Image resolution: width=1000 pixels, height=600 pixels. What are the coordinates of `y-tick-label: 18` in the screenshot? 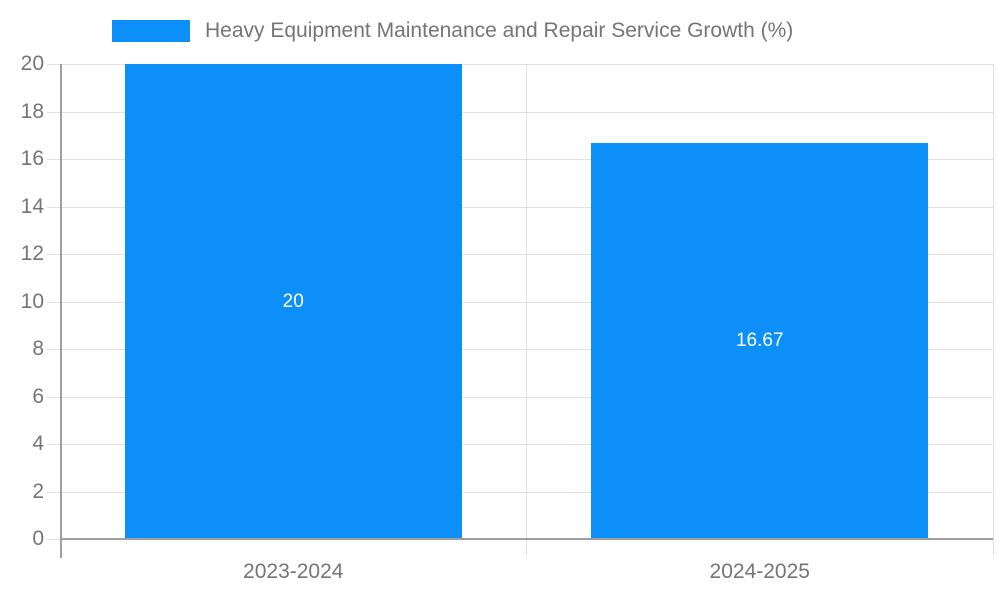 It's located at (32, 111).